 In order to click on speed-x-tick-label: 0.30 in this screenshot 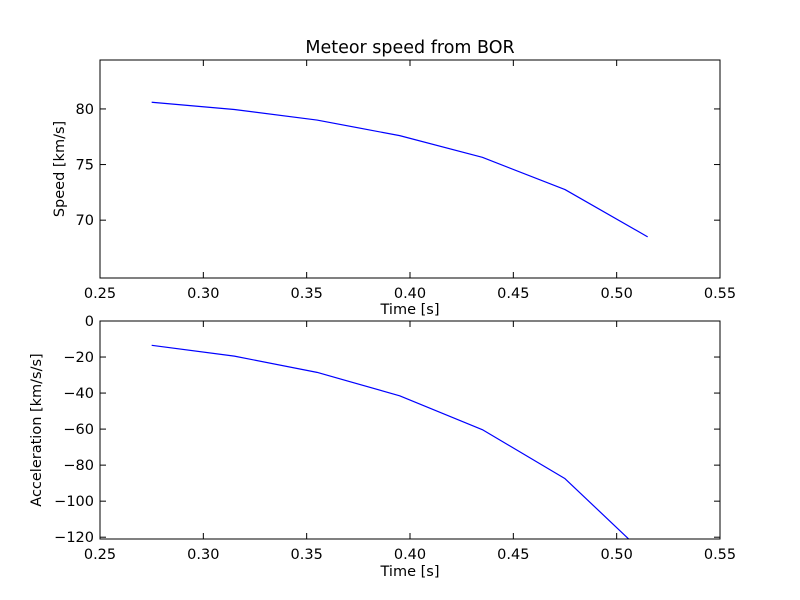, I will do `click(203, 294)`.